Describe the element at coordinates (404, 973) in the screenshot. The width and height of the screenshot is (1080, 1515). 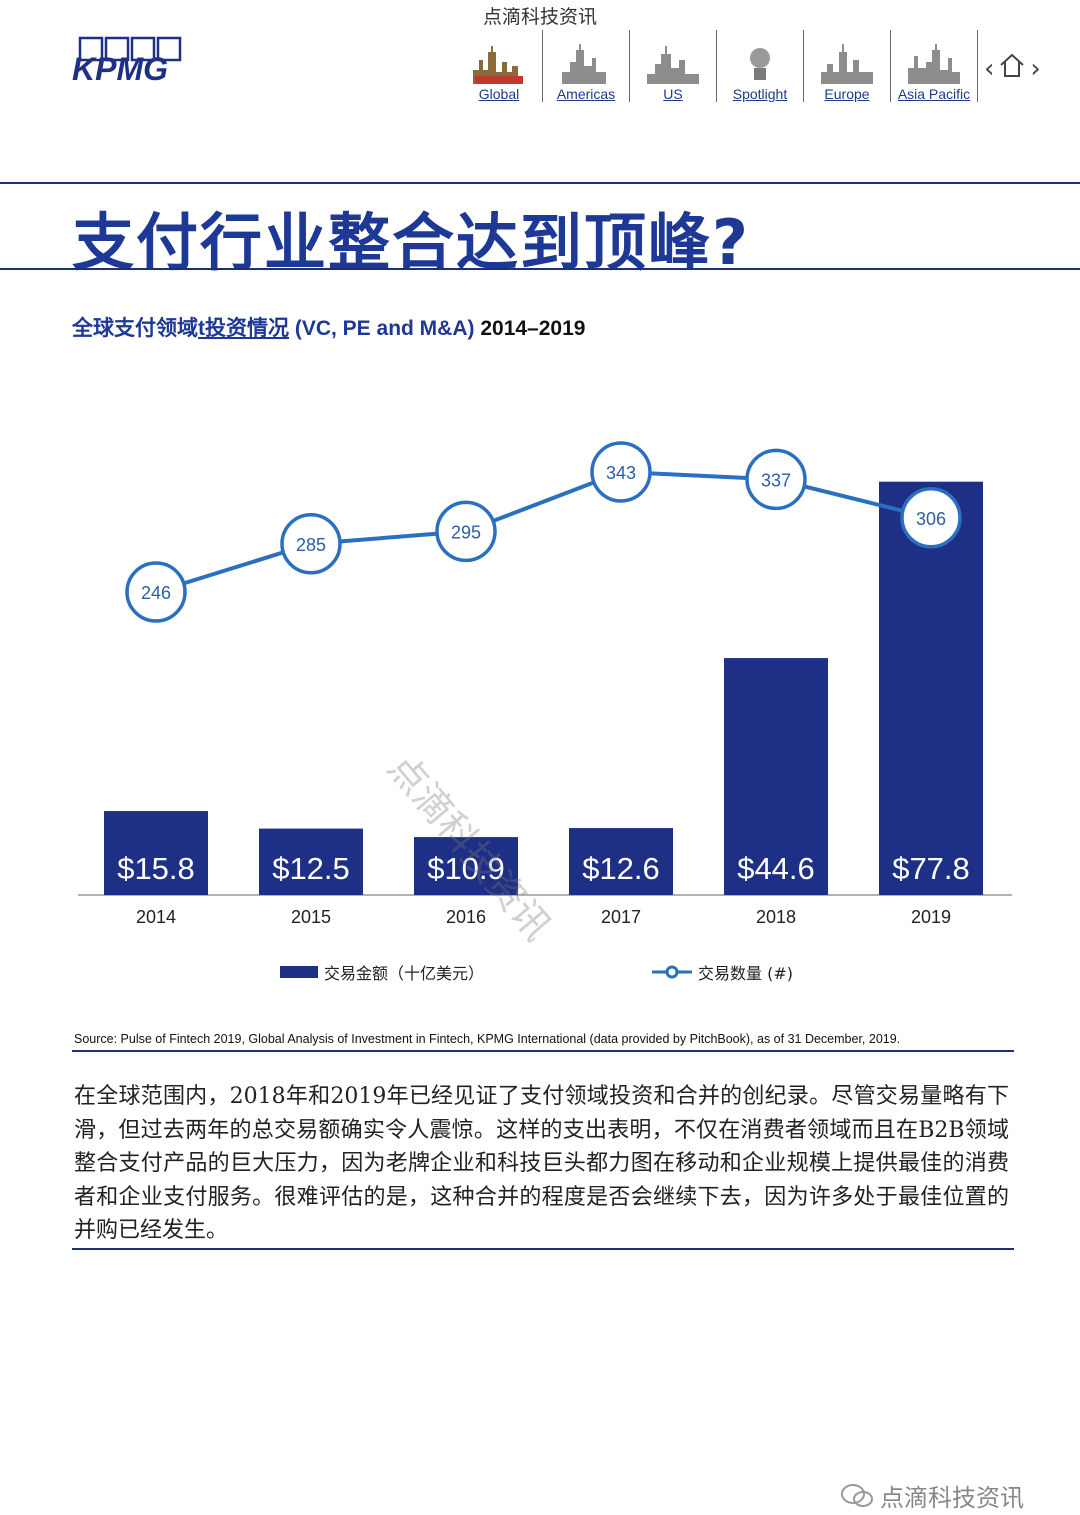
I see `legend-bar-label: 交易金额（十亿美元）` at that location.